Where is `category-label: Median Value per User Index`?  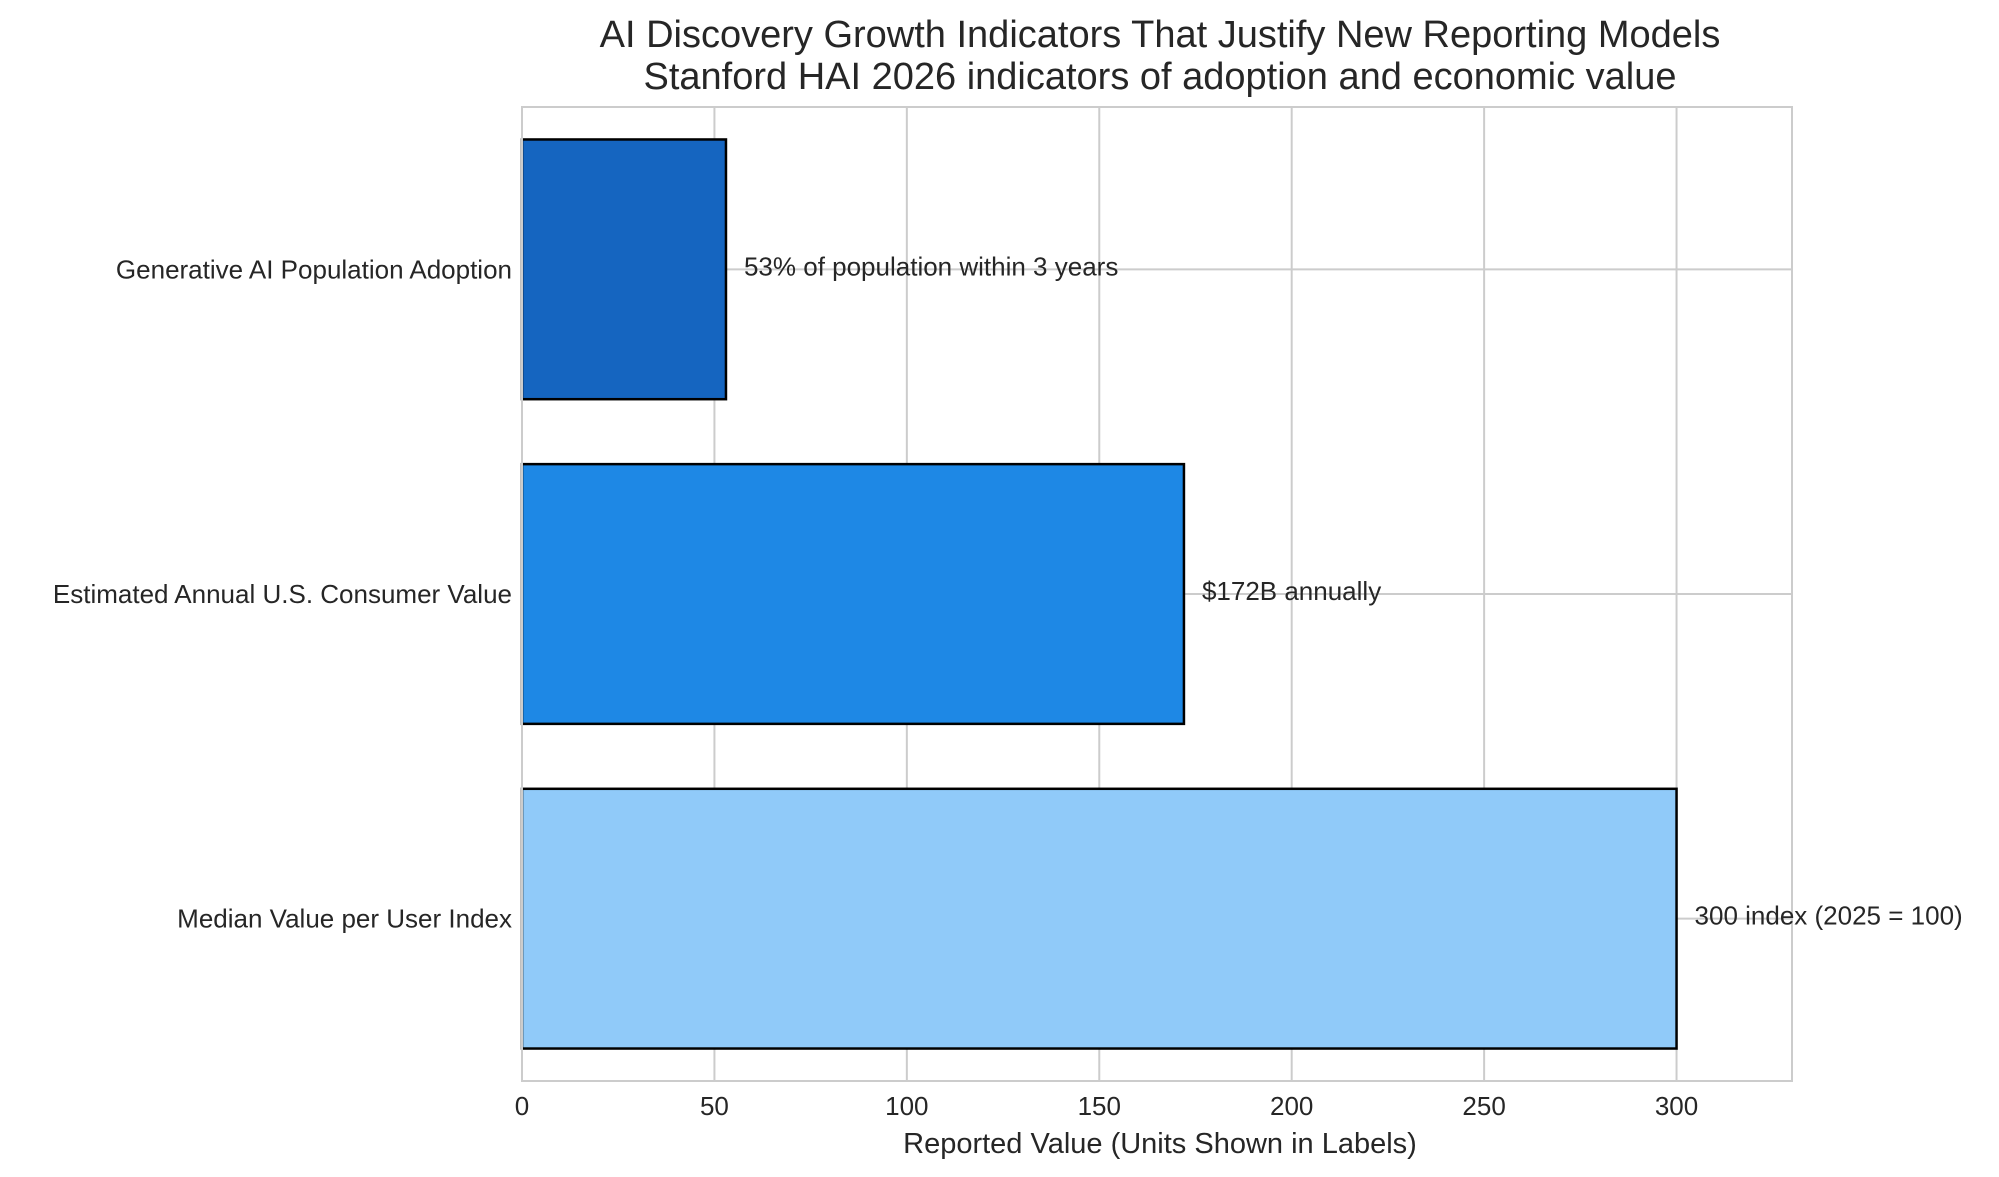
category-label: Median Value per User Index is located at coordinates (344, 919).